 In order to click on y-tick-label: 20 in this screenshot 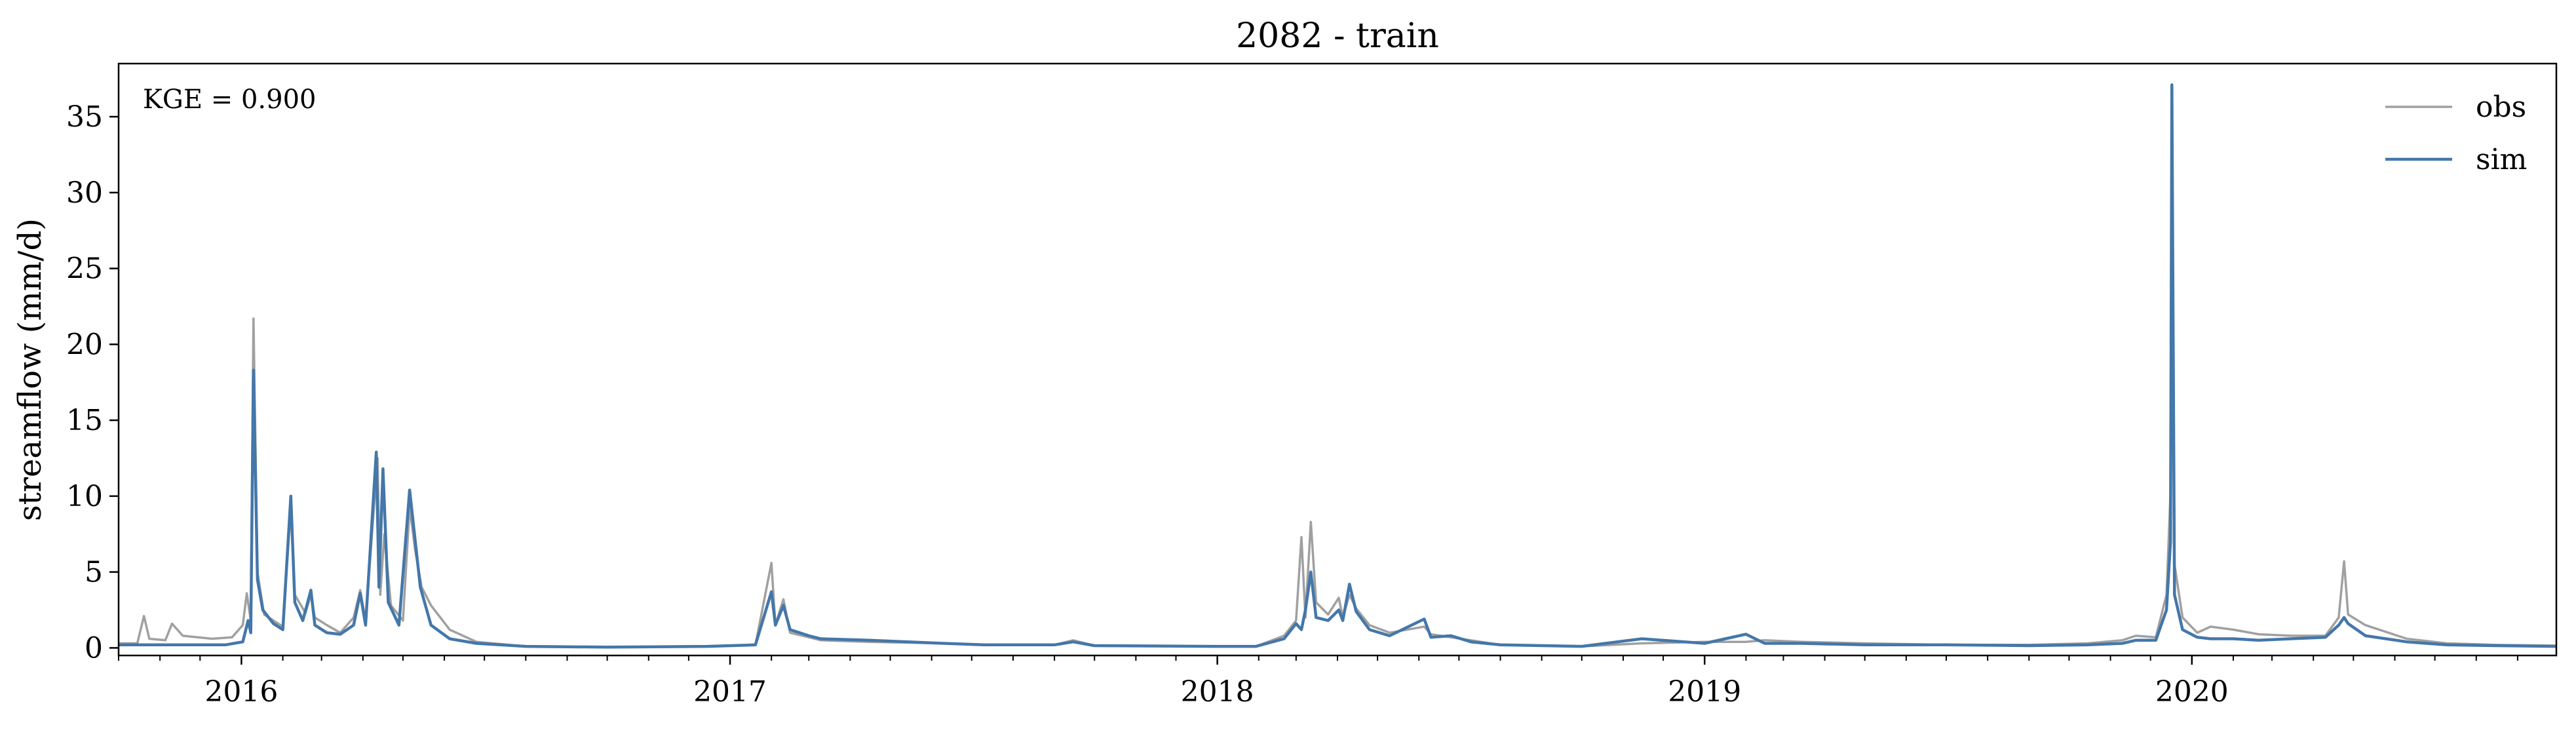, I will do `click(84, 344)`.